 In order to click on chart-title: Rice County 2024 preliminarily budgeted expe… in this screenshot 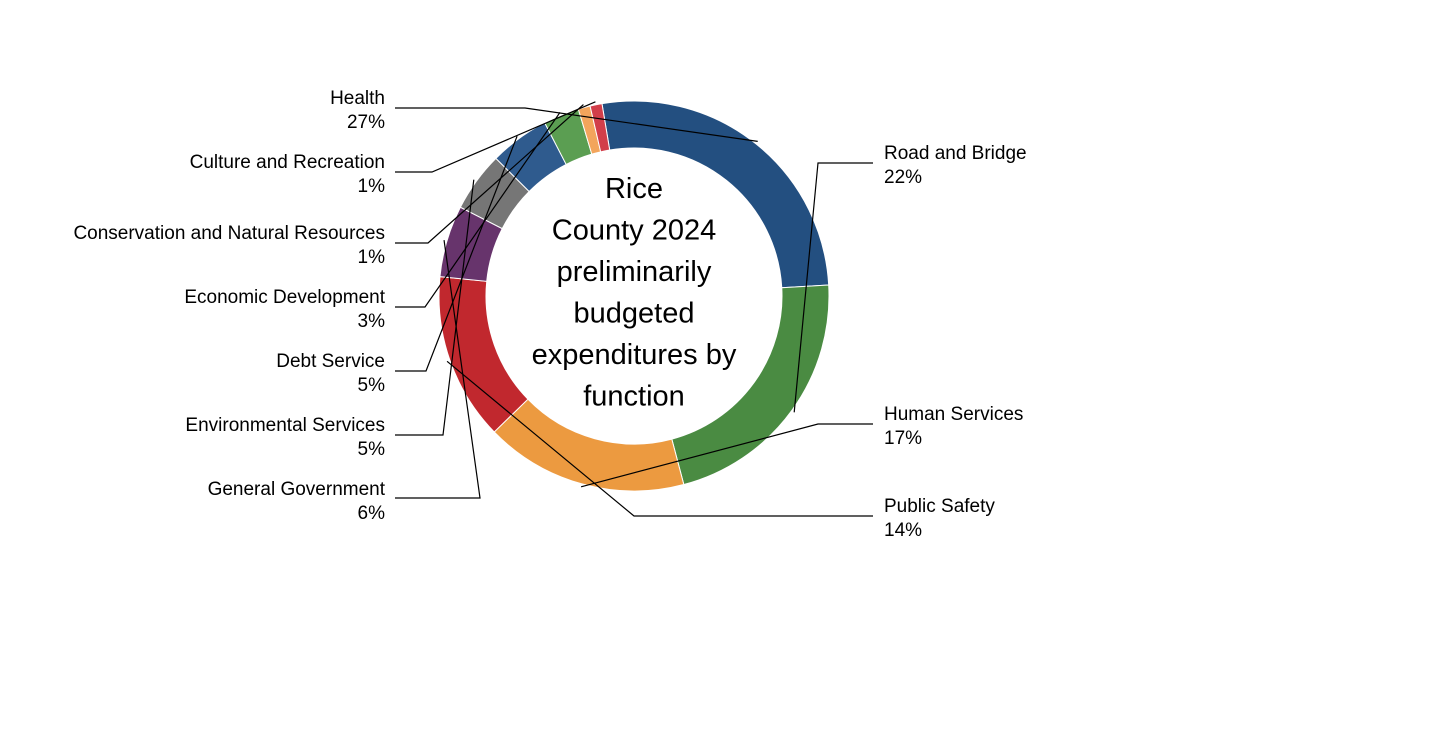, I will do `click(634, 293)`.